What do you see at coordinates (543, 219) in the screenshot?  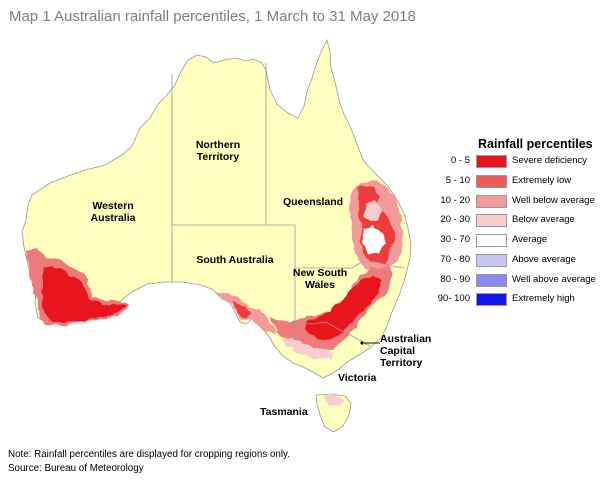 I see `legend-label: Below average` at bounding box center [543, 219].